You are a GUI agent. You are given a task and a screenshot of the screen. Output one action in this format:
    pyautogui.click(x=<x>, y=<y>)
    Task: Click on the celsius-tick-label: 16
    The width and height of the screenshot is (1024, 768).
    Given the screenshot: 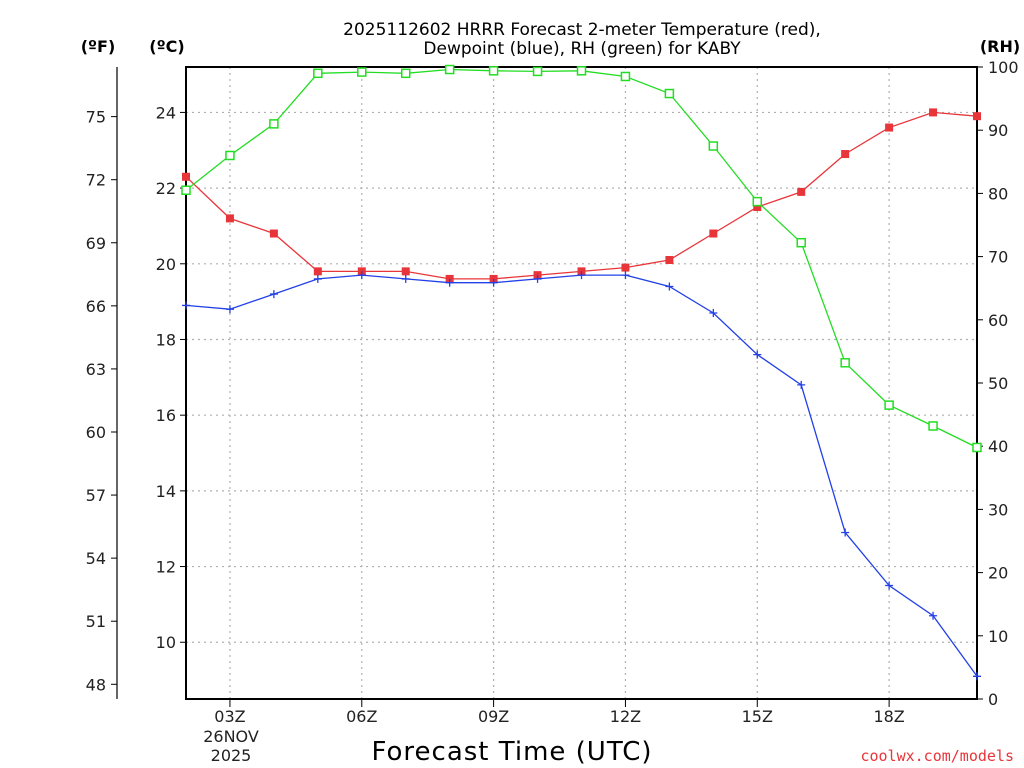 What is the action you would take?
    pyautogui.click(x=166, y=415)
    